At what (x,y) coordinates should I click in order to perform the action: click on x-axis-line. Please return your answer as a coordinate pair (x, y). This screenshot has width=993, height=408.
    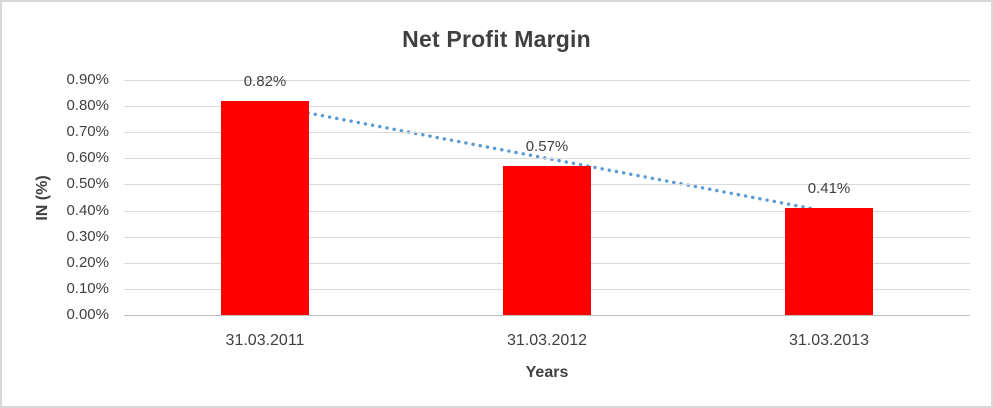
    Looking at the image, I should click on (547, 315).